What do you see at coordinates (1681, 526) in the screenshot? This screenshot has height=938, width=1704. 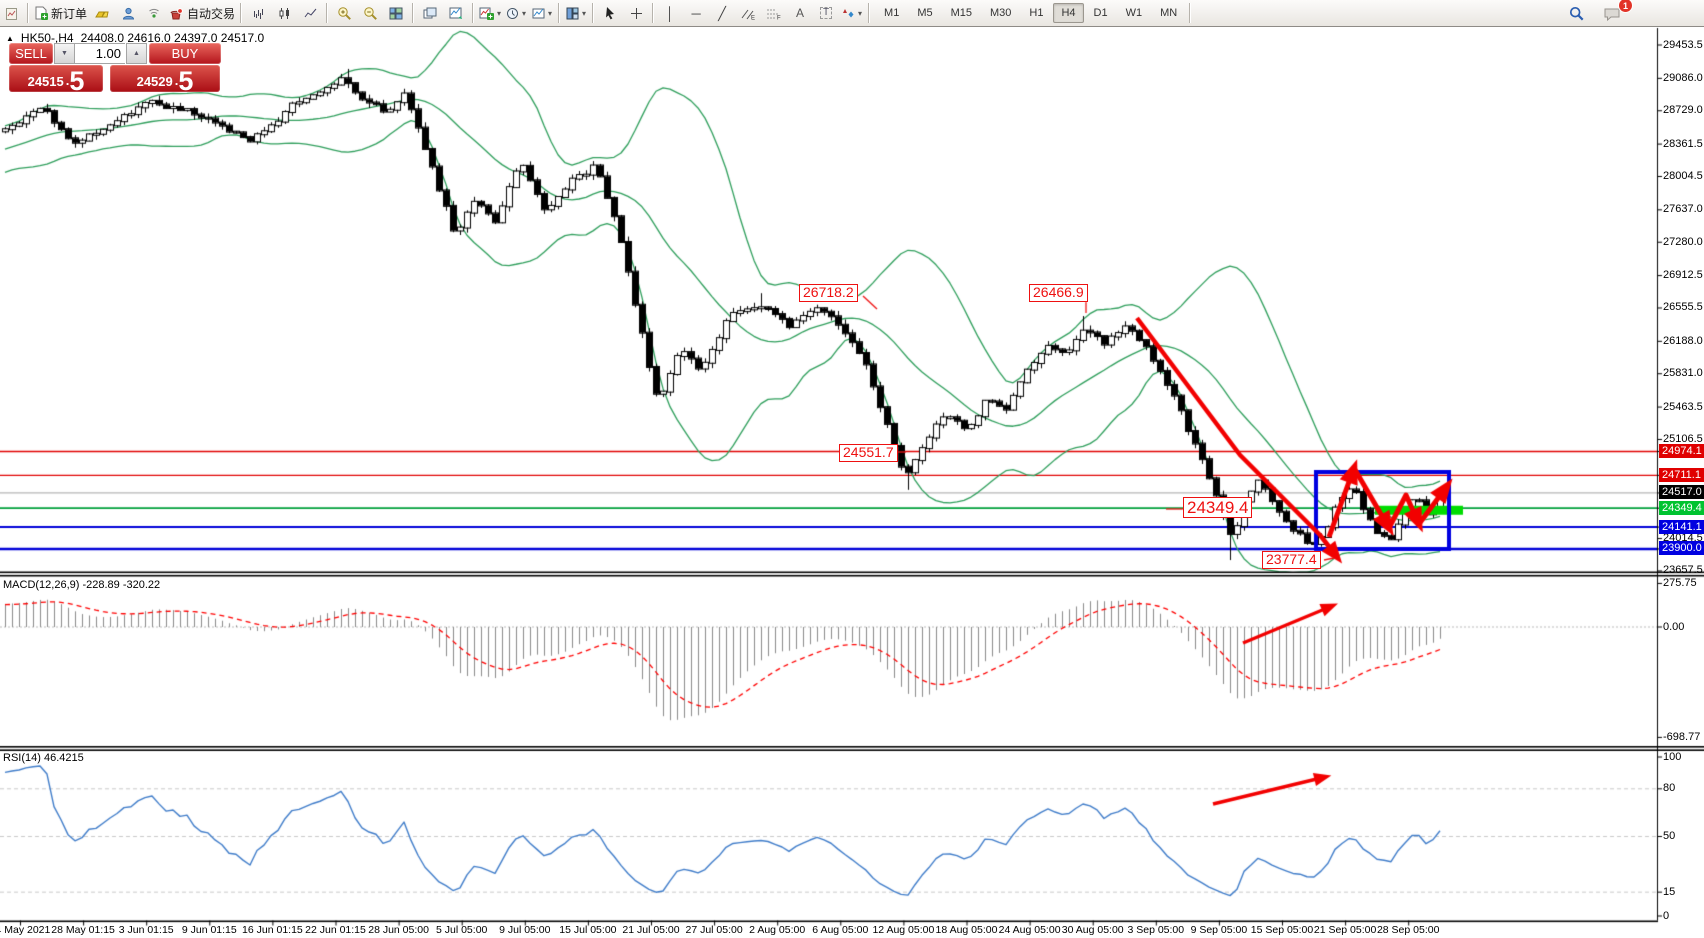 I see `price-axis-badge: 24141.1` at bounding box center [1681, 526].